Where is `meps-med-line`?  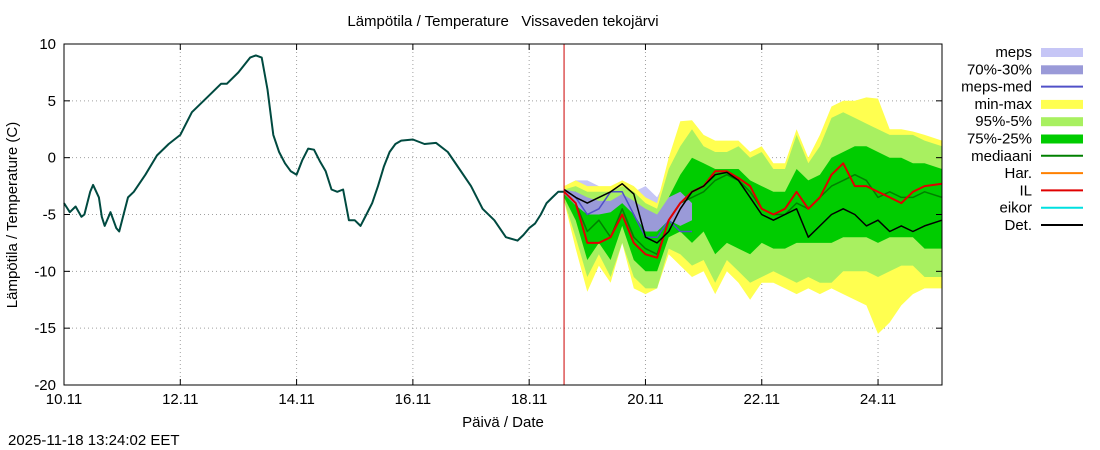 meps-med-line is located at coordinates (627, 213).